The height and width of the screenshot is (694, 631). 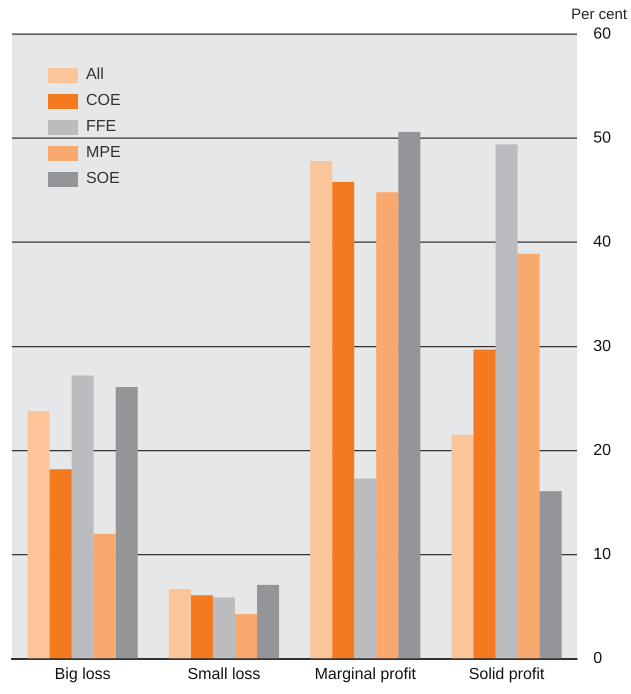 I want to click on x-tick-label: Solid profit, so click(x=506, y=674).